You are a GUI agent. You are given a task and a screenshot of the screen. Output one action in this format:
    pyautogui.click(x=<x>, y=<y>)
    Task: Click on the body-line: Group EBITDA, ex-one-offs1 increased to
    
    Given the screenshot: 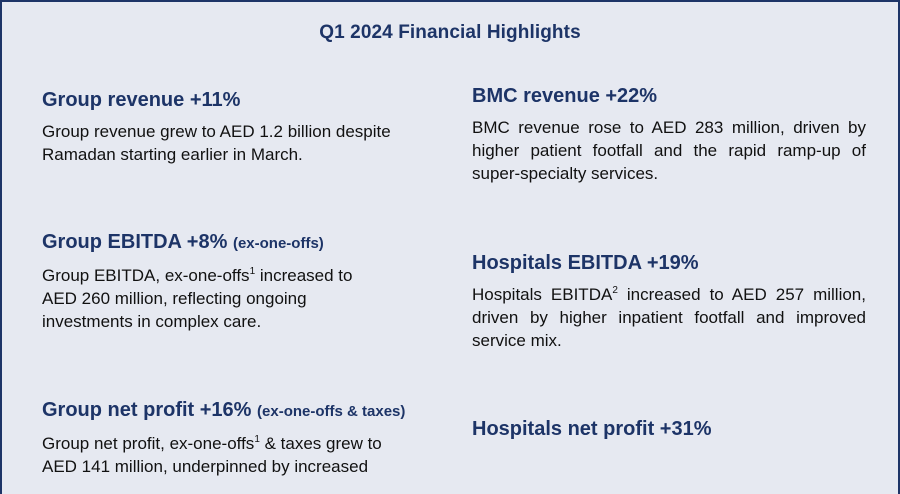 What is the action you would take?
    pyautogui.click(x=247, y=275)
    